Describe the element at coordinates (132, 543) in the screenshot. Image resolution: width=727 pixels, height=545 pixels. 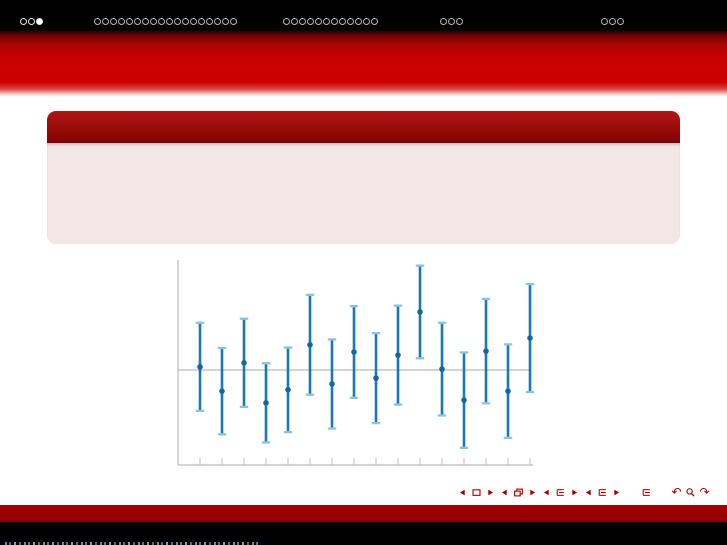
I see `footline-clipped-text` at that location.